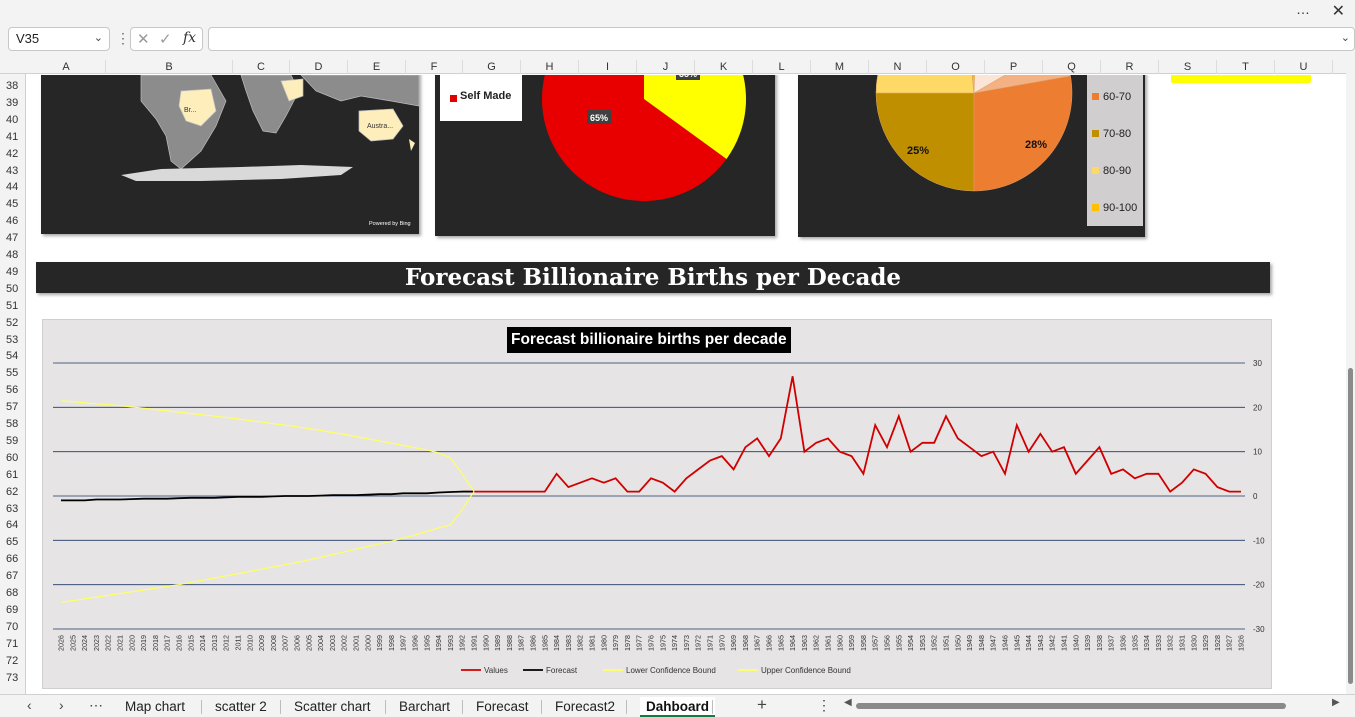 The height and width of the screenshot is (717, 1355). I want to click on vertical-scrollbar, so click(1350, 377).